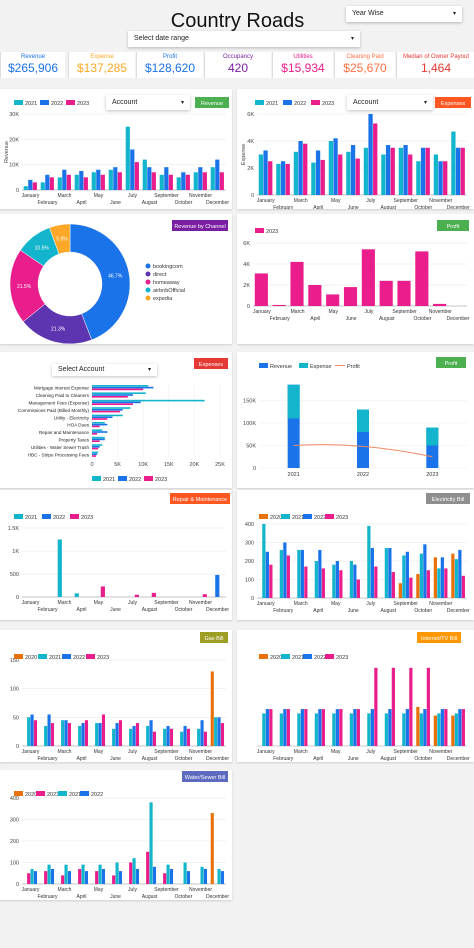 Image resolution: width=474 pixels, height=948 pixels. Describe the element at coordinates (170, 68) in the screenshot. I see `kpi-value: $128,620` at that location.